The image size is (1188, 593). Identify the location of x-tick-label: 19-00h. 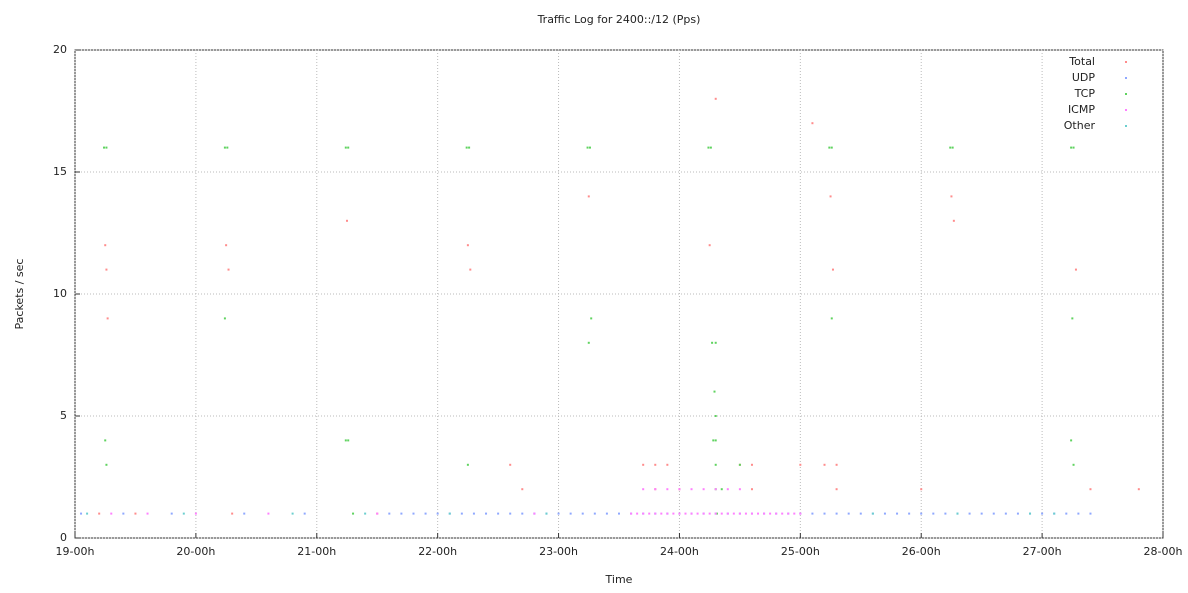
(75, 551).